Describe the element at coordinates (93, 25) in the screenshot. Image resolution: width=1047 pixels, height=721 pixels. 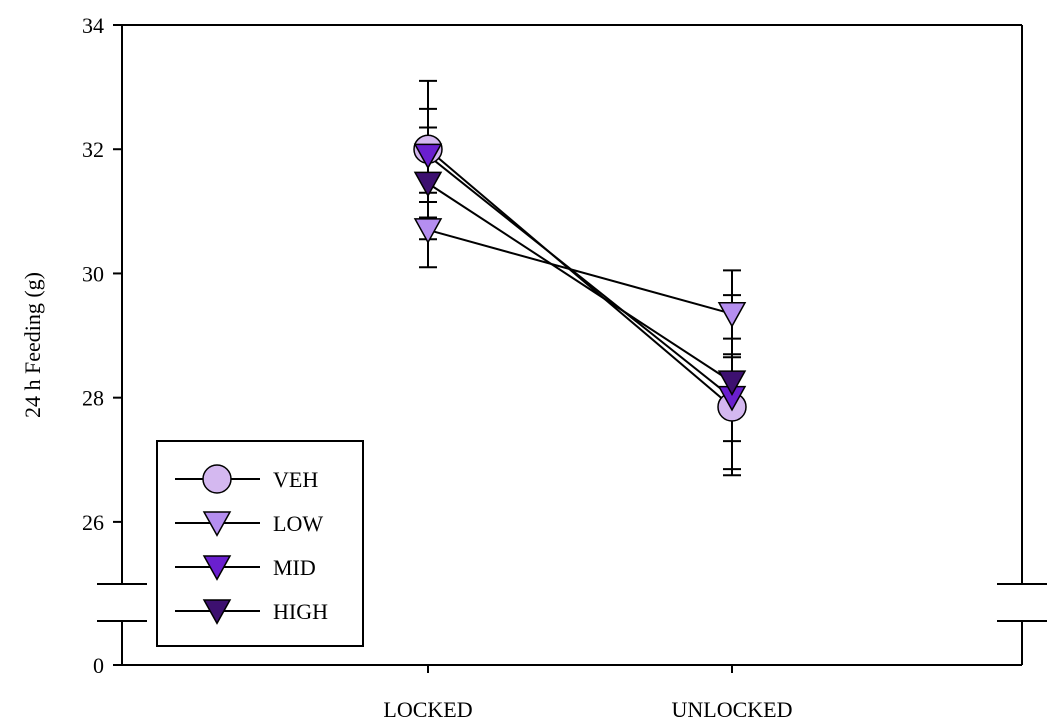
I see `y-tick-label: 34` at that location.